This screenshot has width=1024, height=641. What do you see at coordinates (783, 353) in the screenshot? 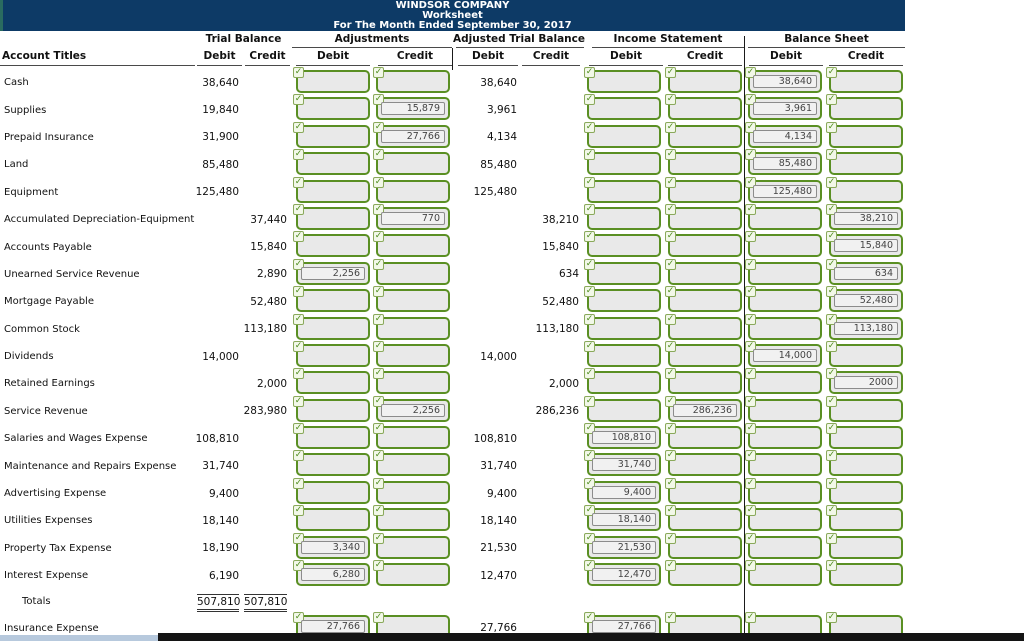
I see `input-balance-sheet-debit: ✓ 14,000` at bounding box center [783, 353].